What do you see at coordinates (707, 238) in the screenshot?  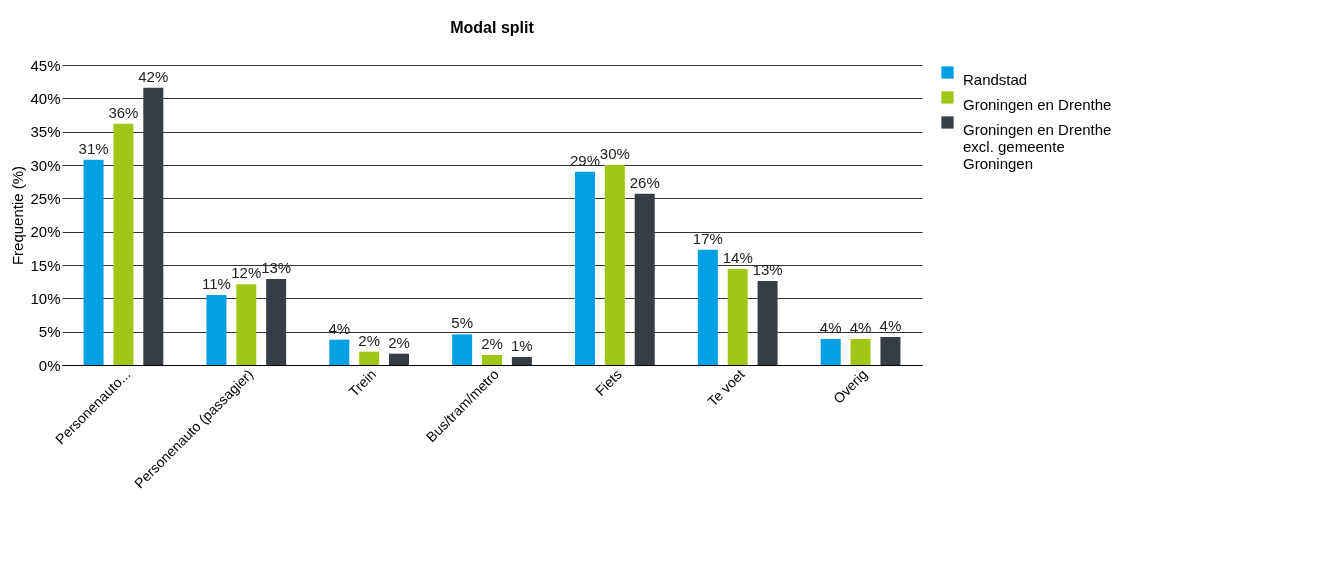 I see `data-label: 17%` at bounding box center [707, 238].